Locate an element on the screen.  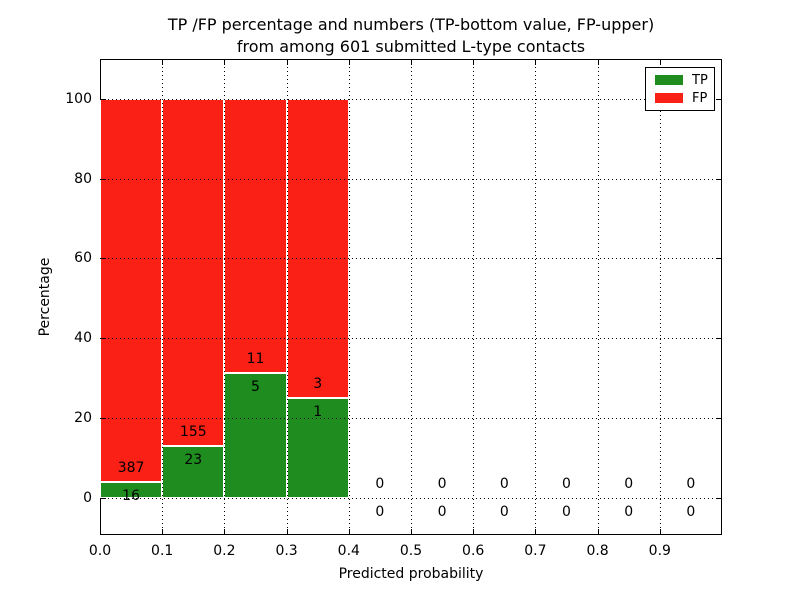
x-tick-label: 0.9 is located at coordinates (659, 551).